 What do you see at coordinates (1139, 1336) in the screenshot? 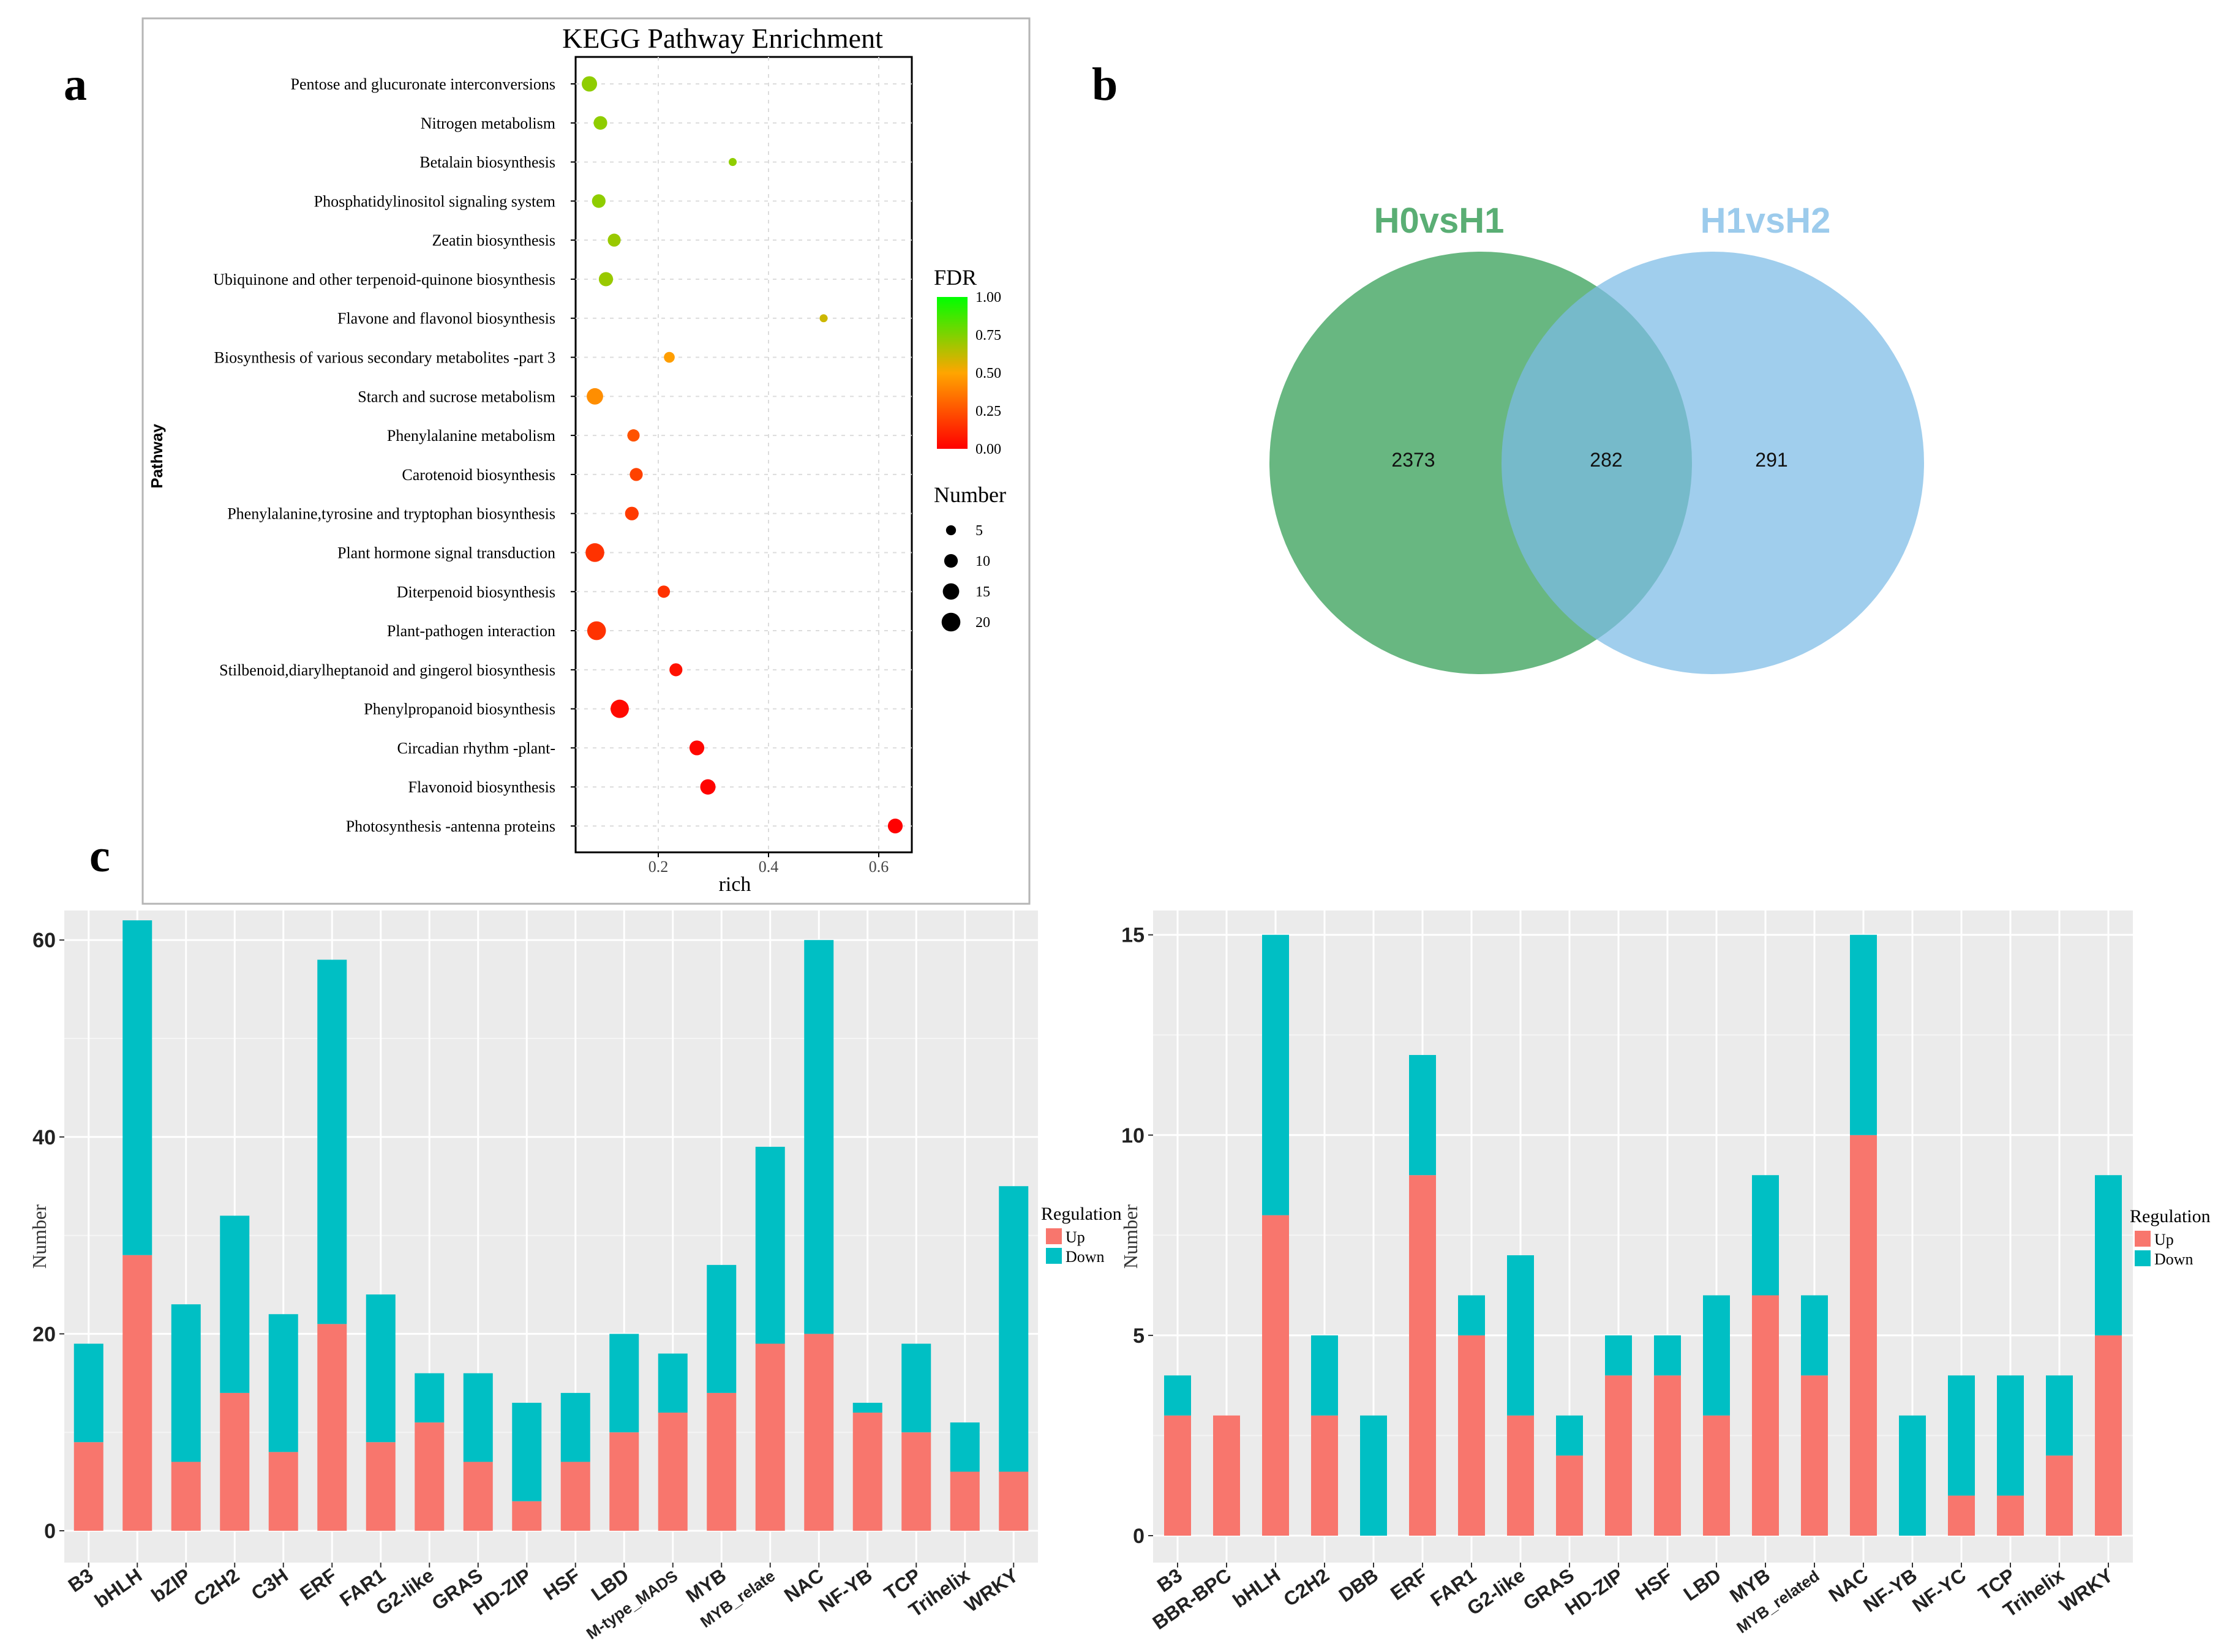
I see `y-tick-label: 5` at bounding box center [1139, 1336].